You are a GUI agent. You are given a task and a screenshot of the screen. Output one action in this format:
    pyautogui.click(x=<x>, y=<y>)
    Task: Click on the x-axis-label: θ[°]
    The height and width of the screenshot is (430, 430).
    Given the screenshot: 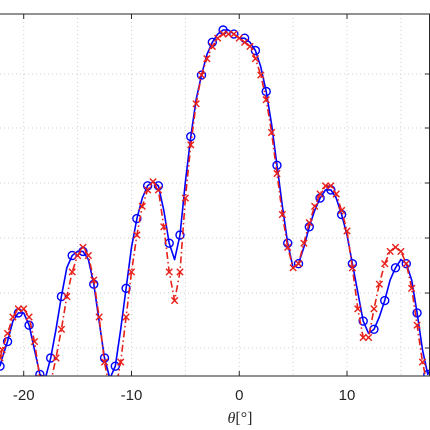 What is the action you would take?
    pyautogui.click(x=240, y=418)
    